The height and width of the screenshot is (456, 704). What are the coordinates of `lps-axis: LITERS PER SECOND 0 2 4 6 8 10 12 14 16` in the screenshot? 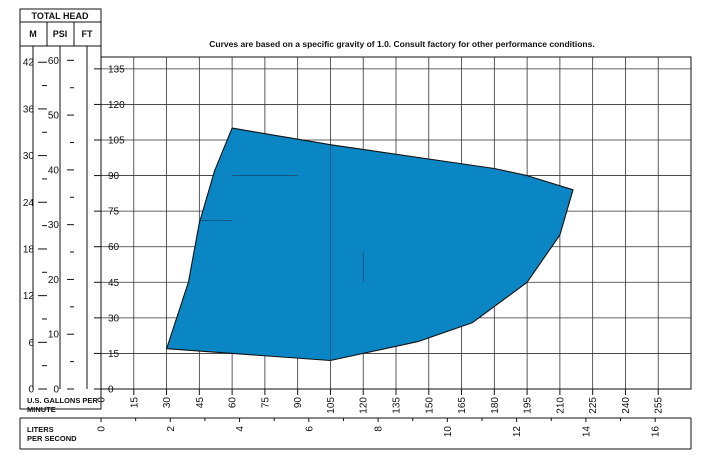 It's located at (355, 433).